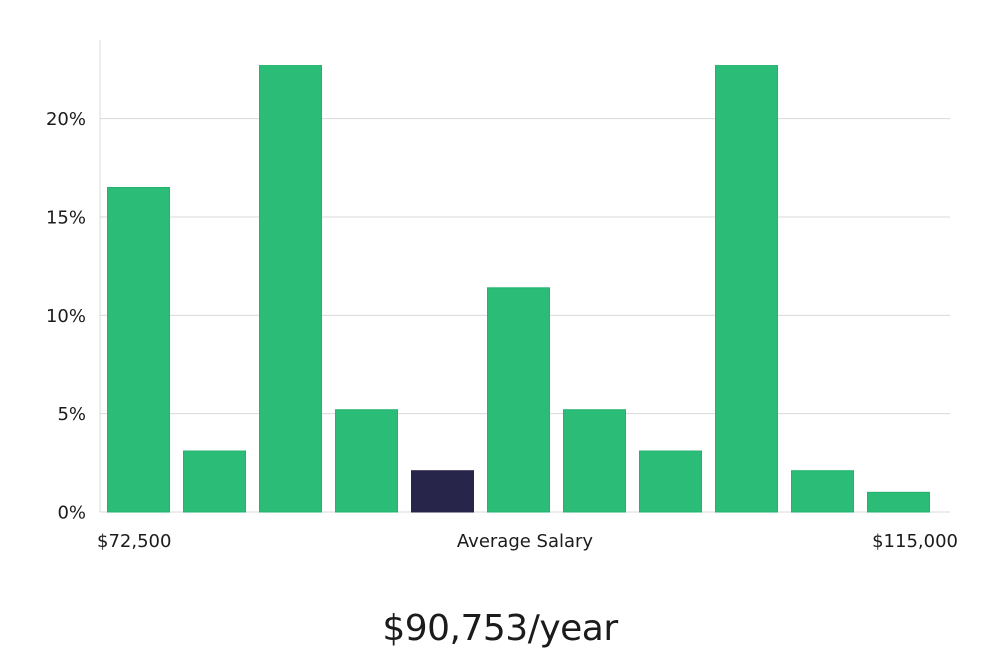 This screenshot has width=1000, height=660. What do you see at coordinates (71, 414) in the screenshot?
I see `y-tick-label: 5%` at bounding box center [71, 414].